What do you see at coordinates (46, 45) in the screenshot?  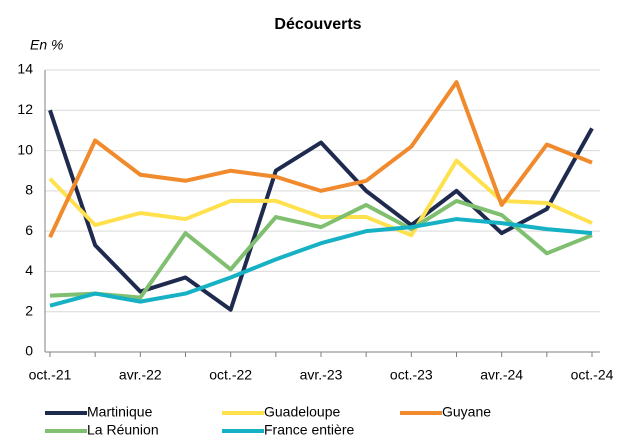 I see `y-axis-label: En %` at bounding box center [46, 45].